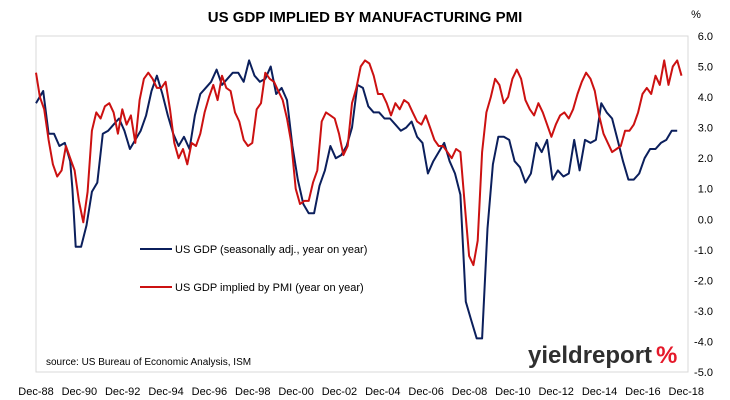 The width and height of the screenshot is (730, 400). What do you see at coordinates (555, 392) in the screenshot?
I see `x-tick-label: Dec-12` at bounding box center [555, 392].